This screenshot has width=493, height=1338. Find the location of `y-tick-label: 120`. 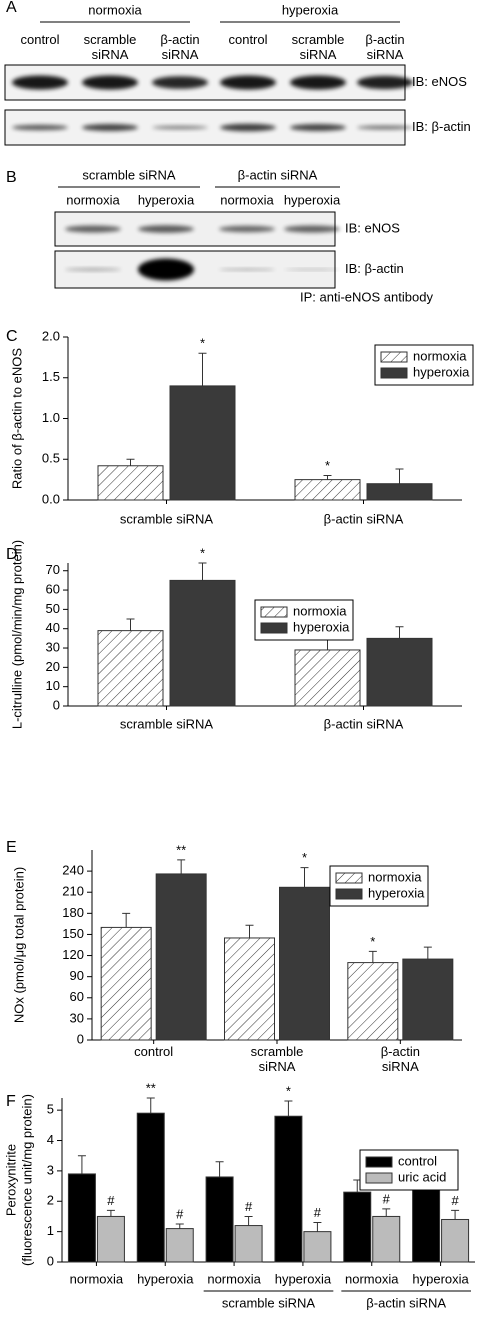

y-tick-label: 120 is located at coordinates (73, 954).